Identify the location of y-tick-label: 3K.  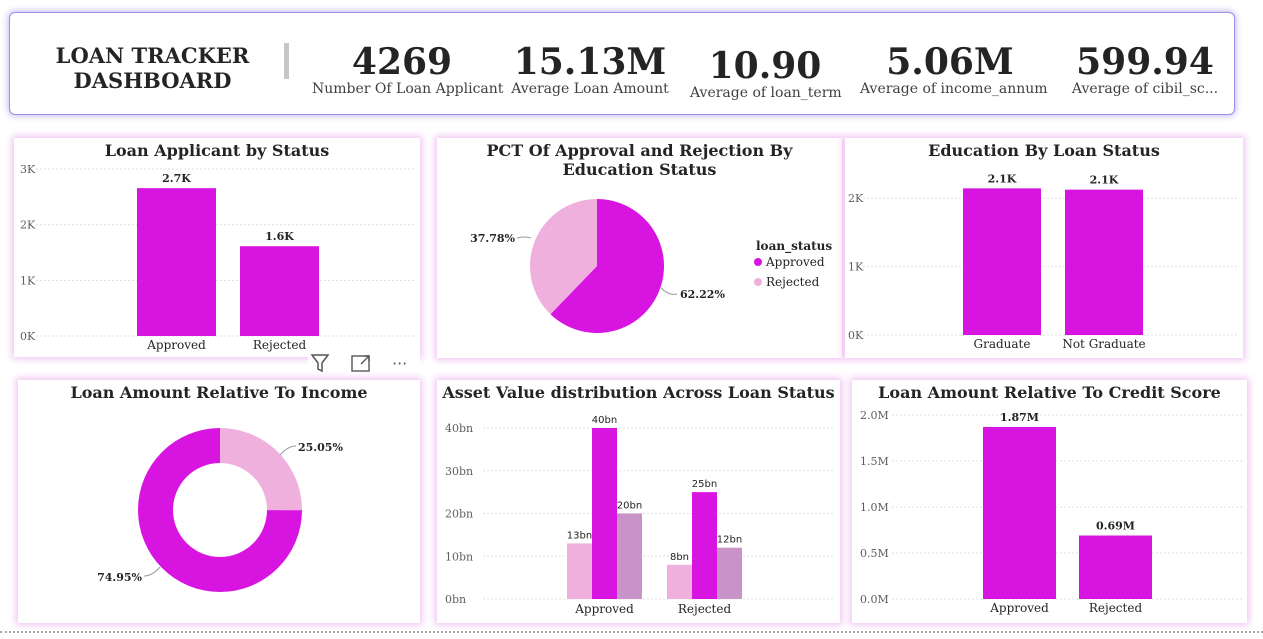
(28, 169).